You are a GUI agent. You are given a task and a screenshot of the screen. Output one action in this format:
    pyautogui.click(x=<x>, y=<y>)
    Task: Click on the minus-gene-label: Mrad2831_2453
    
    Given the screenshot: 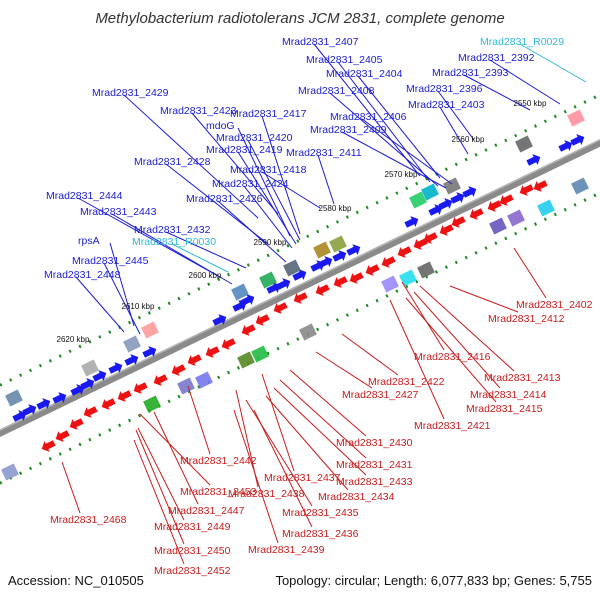 What is the action you would take?
    pyautogui.click(x=218, y=492)
    